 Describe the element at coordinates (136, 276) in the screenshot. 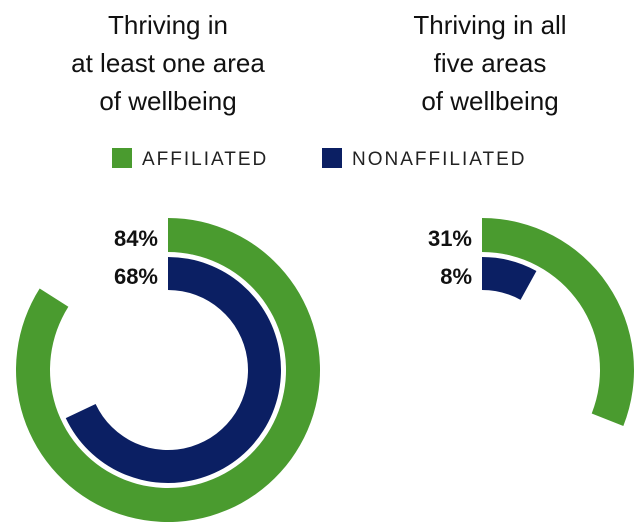

I see `value-label: 68%` at that location.